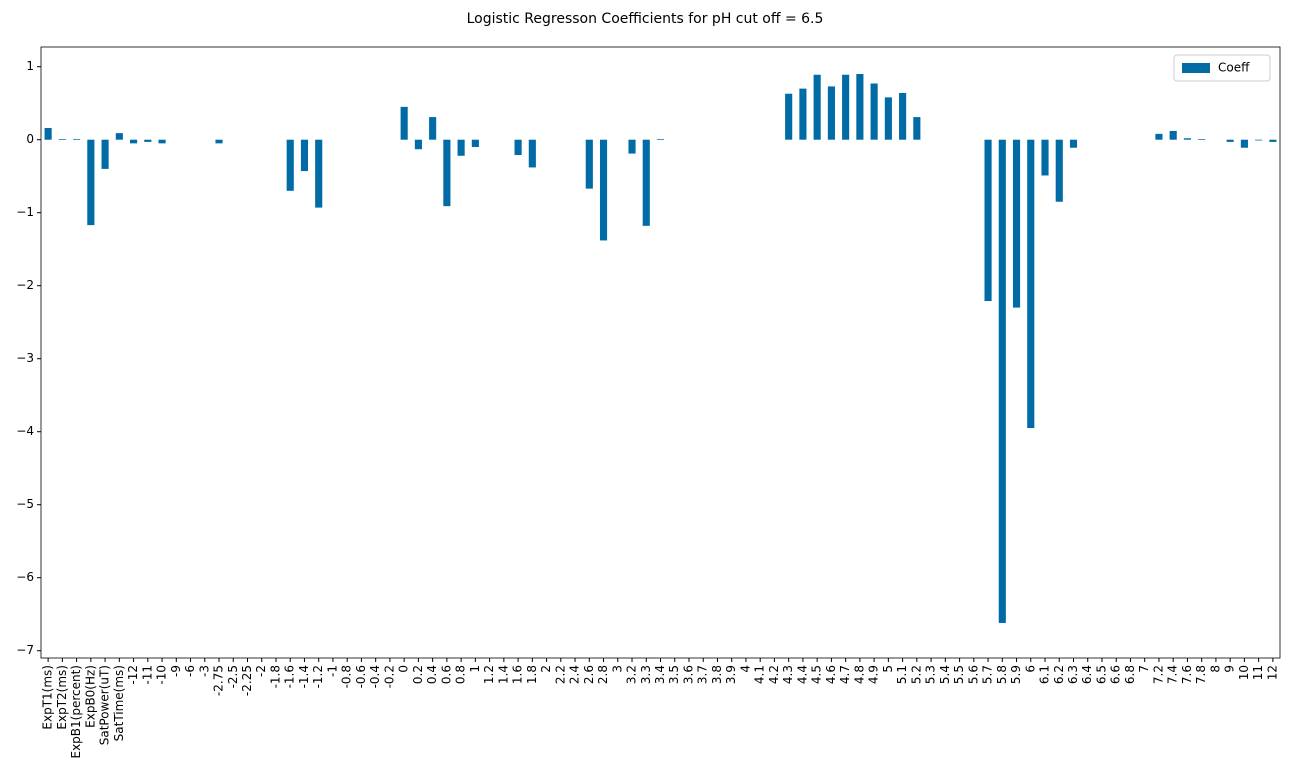  What do you see at coordinates (1244, 672) in the screenshot?
I see `x-tick-label: 10` at bounding box center [1244, 672].